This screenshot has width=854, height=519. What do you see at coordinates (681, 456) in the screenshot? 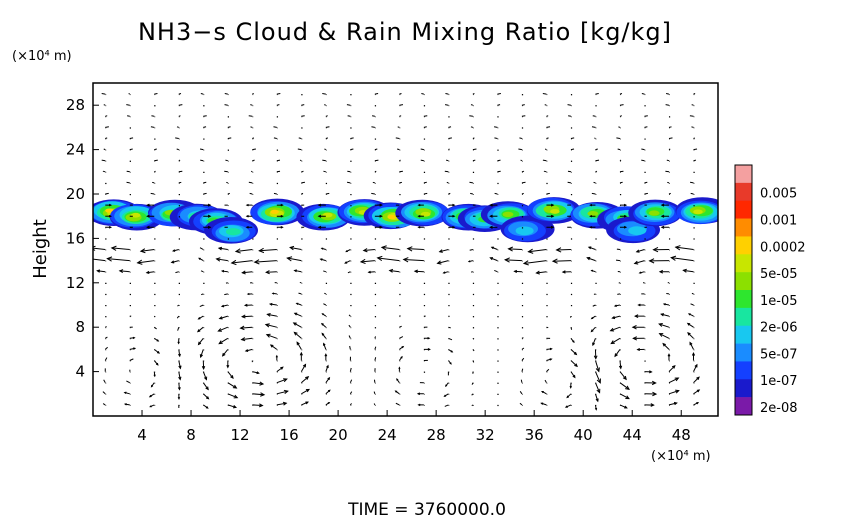
I see `x-unit-label: (×10⁴ m)` at bounding box center [681, 456].